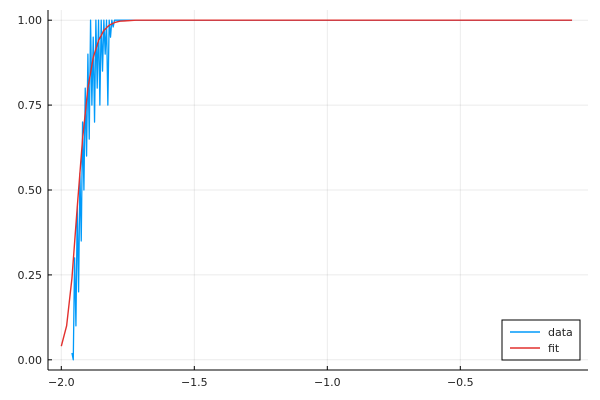 The width and height of the screenshot is (600, 400). What do you see at coordinates (327, 382) in the screenshot?
I see `x-tick-label: −1.0` at bounding box center [327, 382].